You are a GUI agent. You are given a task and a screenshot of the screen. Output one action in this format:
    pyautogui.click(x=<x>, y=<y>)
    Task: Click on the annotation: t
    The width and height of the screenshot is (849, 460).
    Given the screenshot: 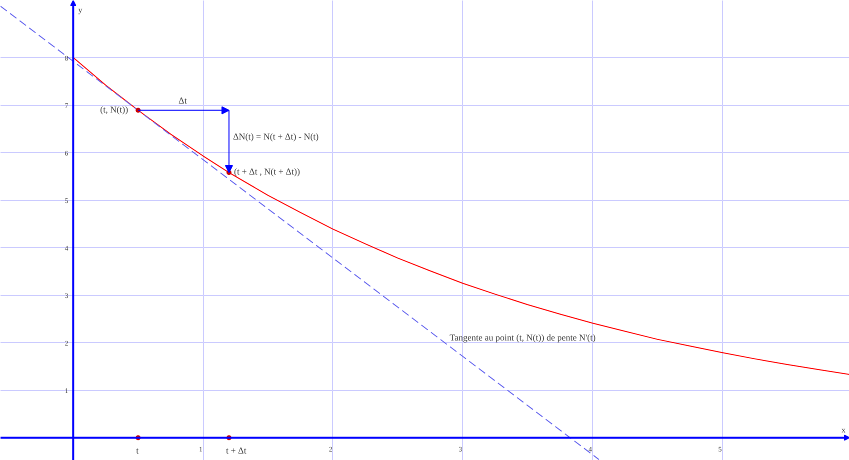 What is the action you would take?
    pyautogui.click(x=138, y=451)
    